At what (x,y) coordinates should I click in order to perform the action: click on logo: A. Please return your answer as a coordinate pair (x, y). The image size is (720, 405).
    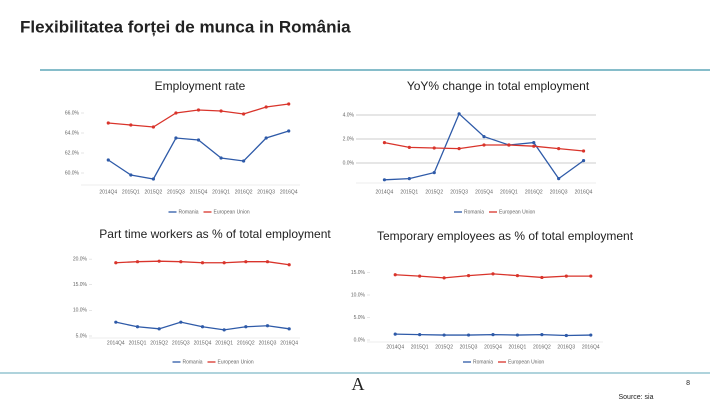
    Looking at the image, I should click on (358, 384).